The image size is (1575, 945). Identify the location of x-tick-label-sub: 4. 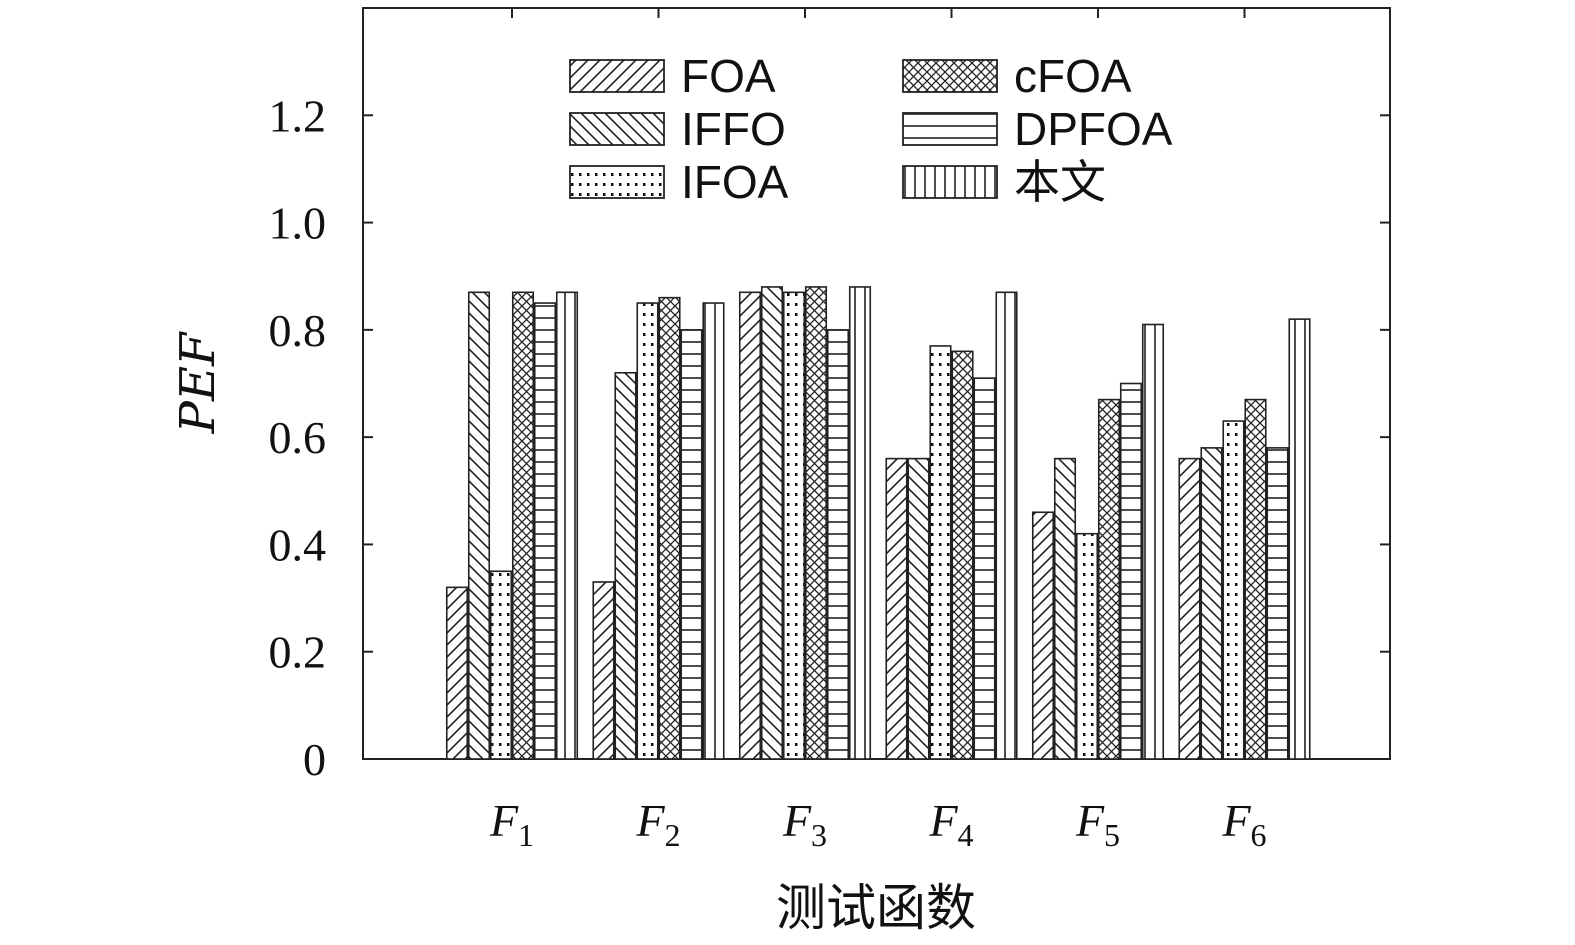
(966, 835).